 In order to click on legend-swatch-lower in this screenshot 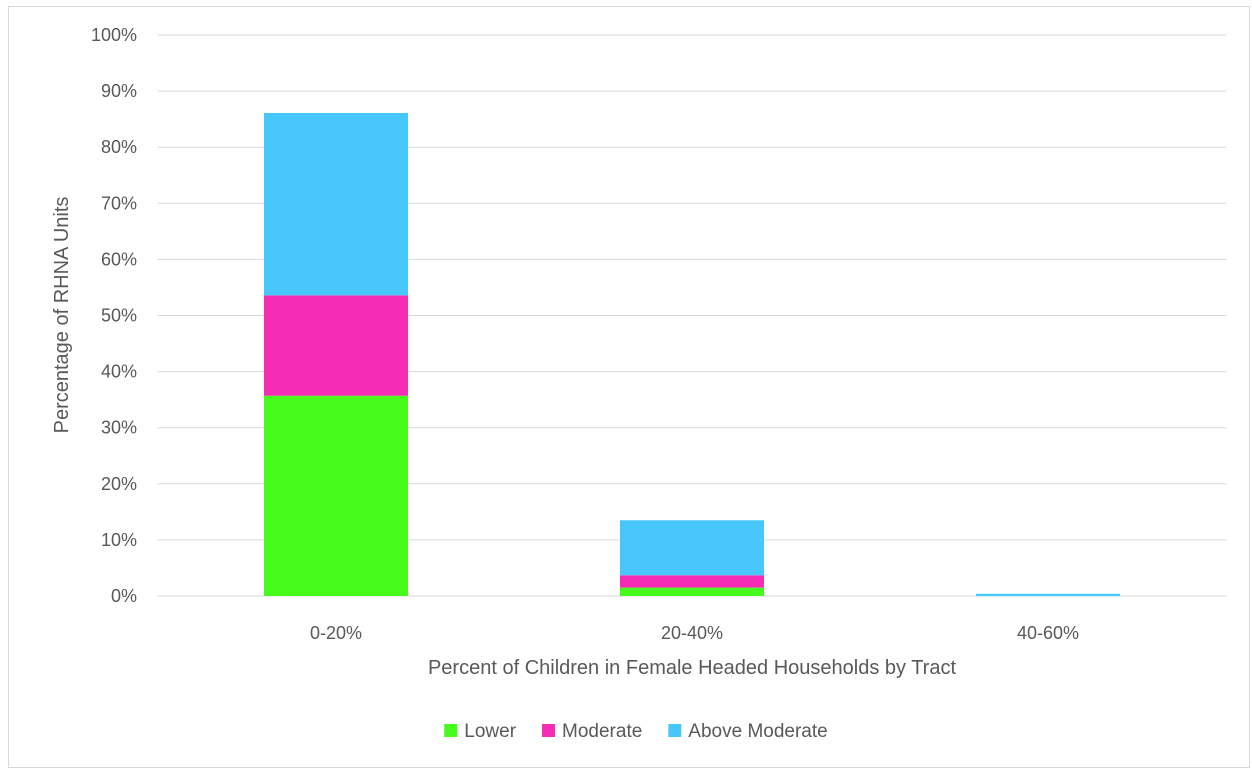, I will do `click(451, 730)`.